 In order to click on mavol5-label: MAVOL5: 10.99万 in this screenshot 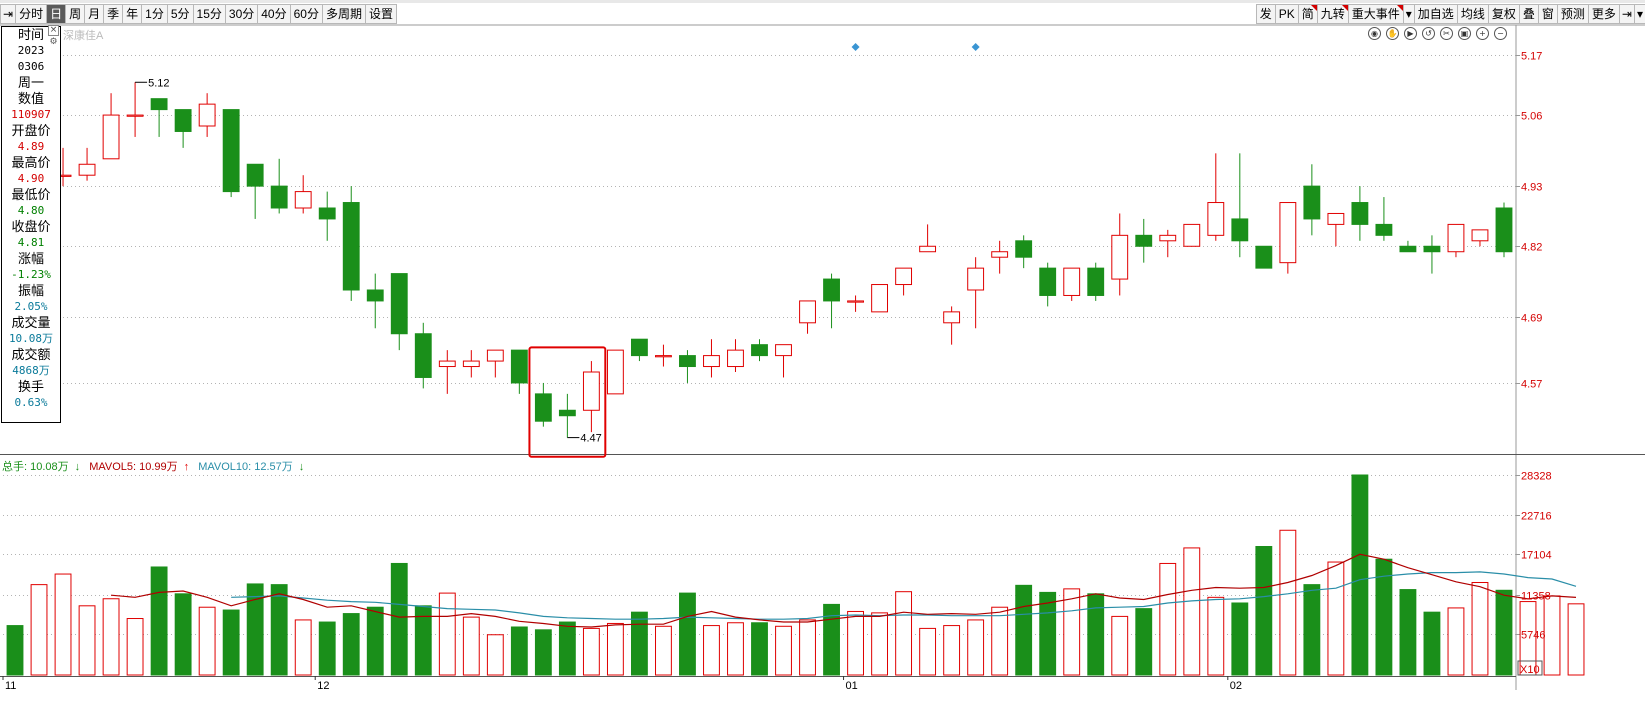, I will do `click(133, 467)`.